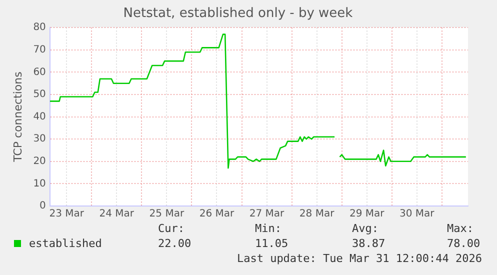 The width and height of the screenshot is (497, 275). What do you see at coordinates (39, 94) in the screenshot?
I see `y-tick-label: 50` at bounding box center [39, 94].